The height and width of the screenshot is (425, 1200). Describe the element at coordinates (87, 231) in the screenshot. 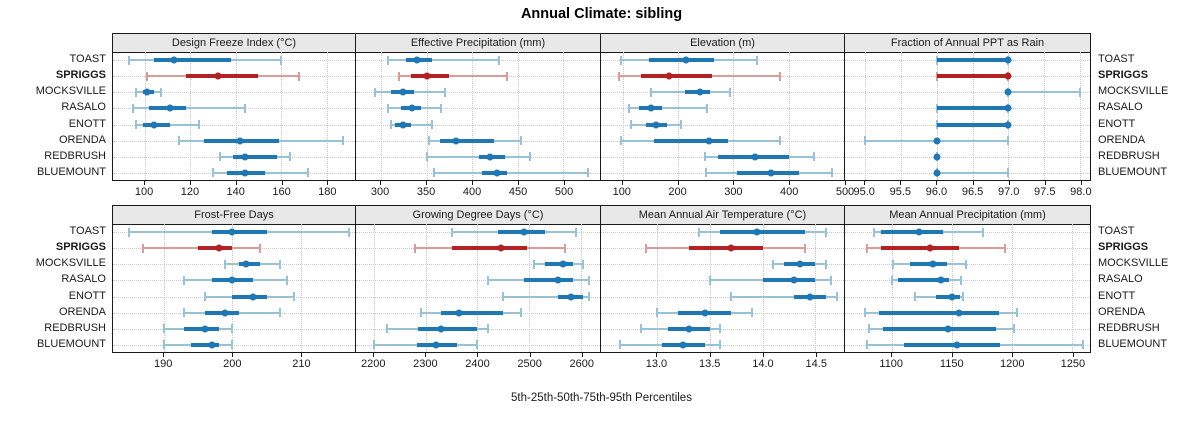

I see `station-label-left: TOAST` at that location.